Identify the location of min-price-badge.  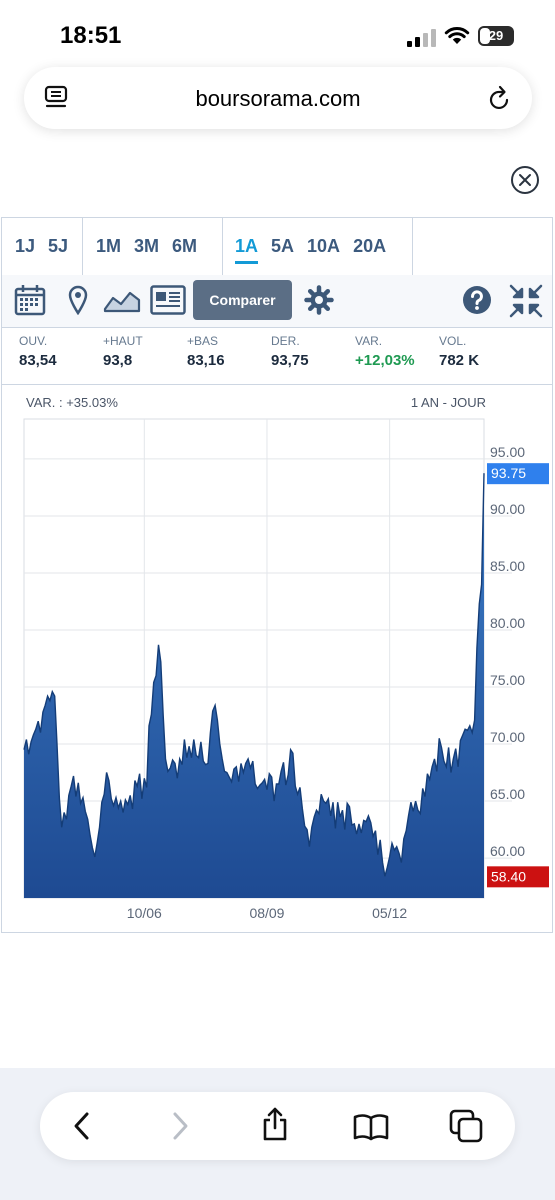
(518, 877).